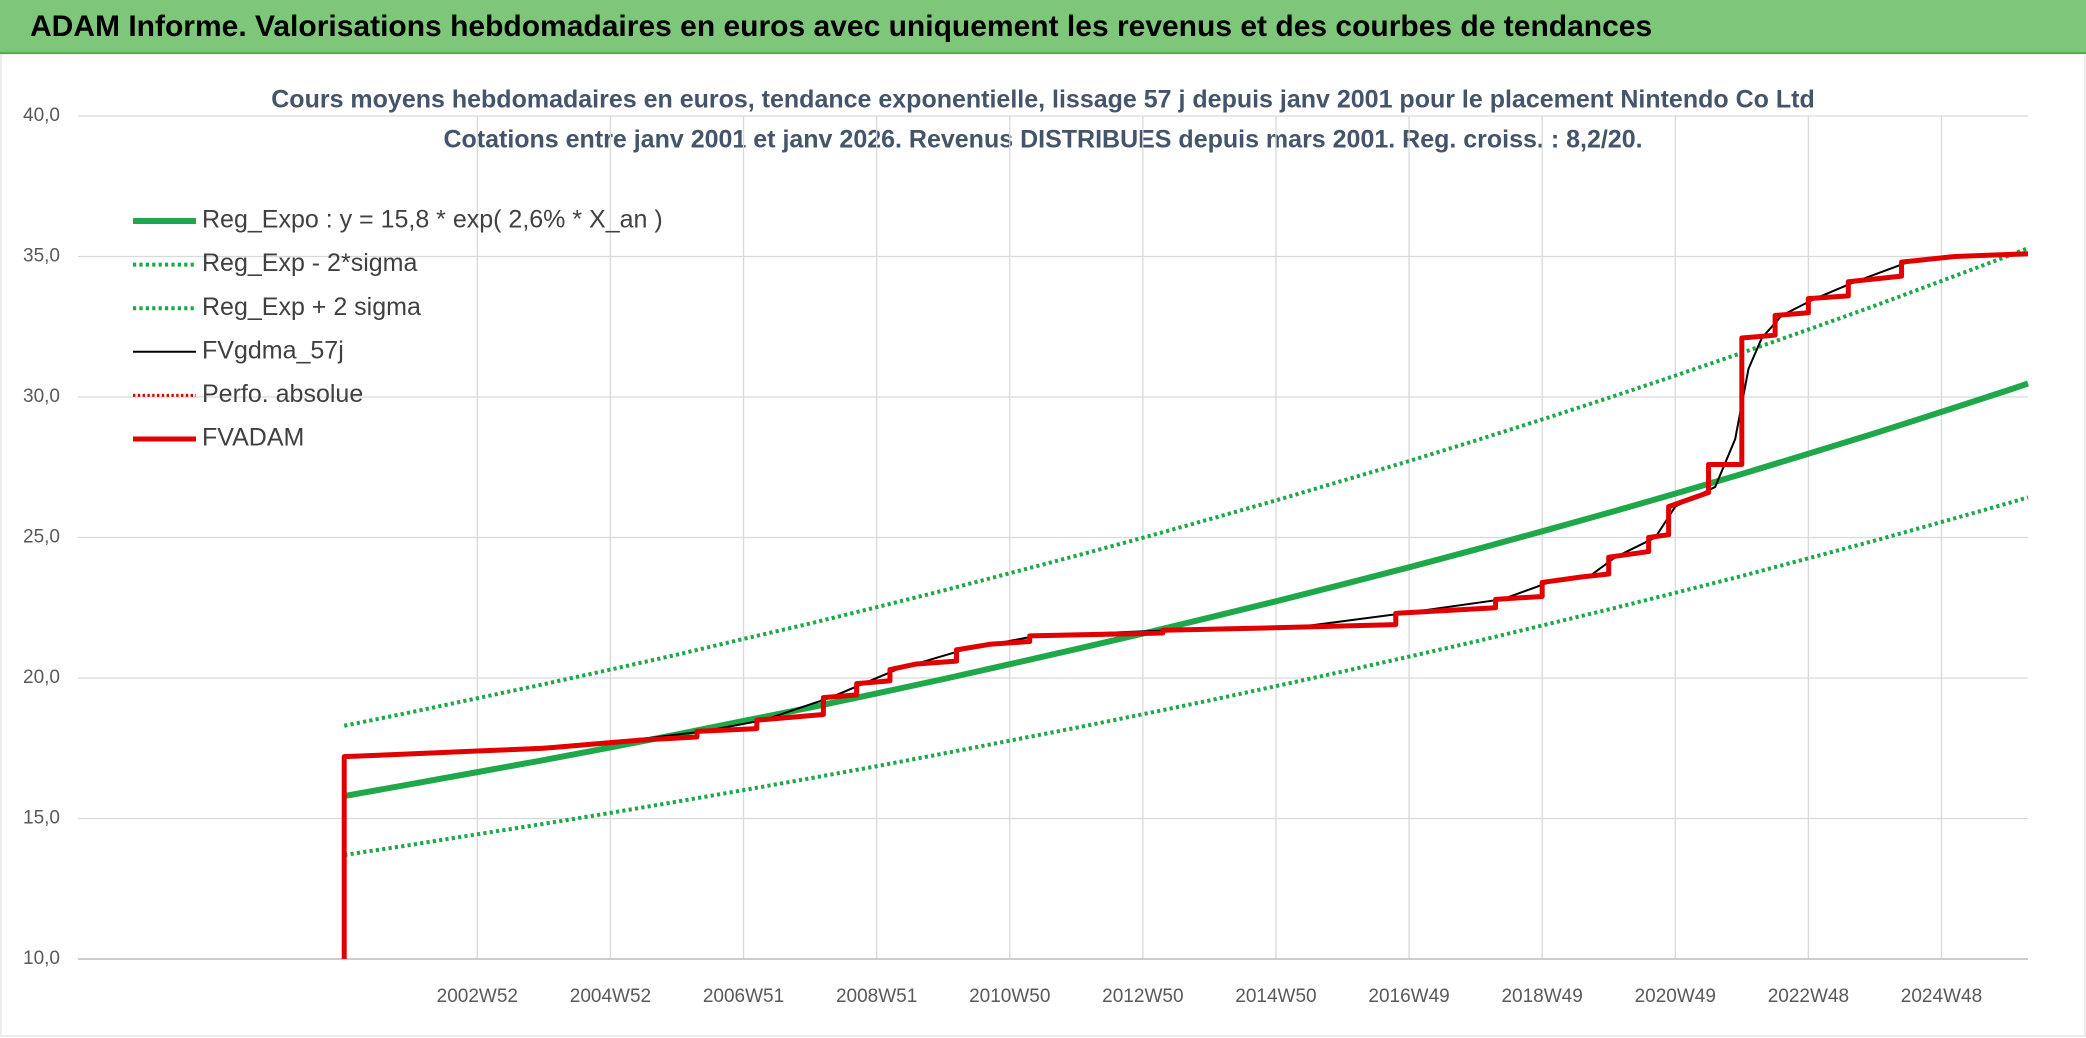 Image resolution: width=2086 pixels, height=1038 pixels. I want to click on y-tick-label: 15,0, so click(41, 818).